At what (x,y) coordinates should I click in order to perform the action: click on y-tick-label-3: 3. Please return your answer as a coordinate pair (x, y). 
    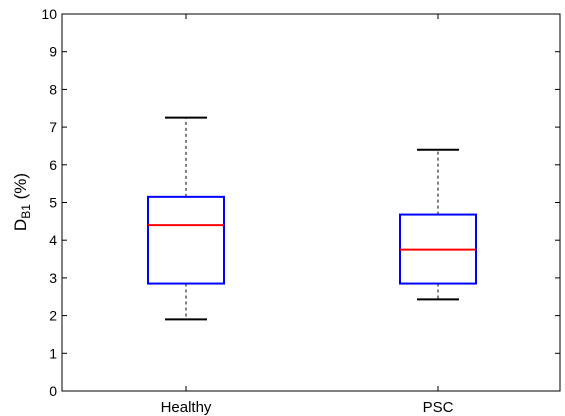
    Looking at the image, I should click on (53, 278).